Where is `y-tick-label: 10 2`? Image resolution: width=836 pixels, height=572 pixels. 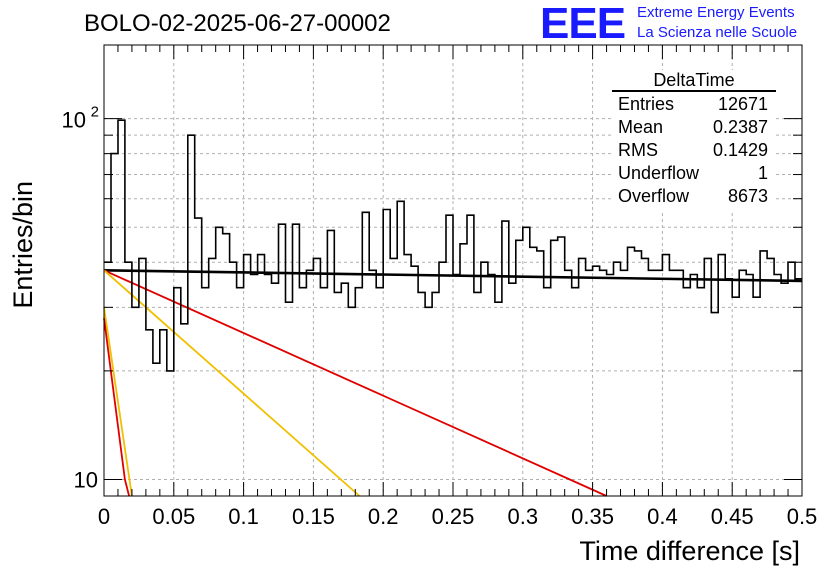 y-tick-label: 10 2 is located at coordinates (80, 118).